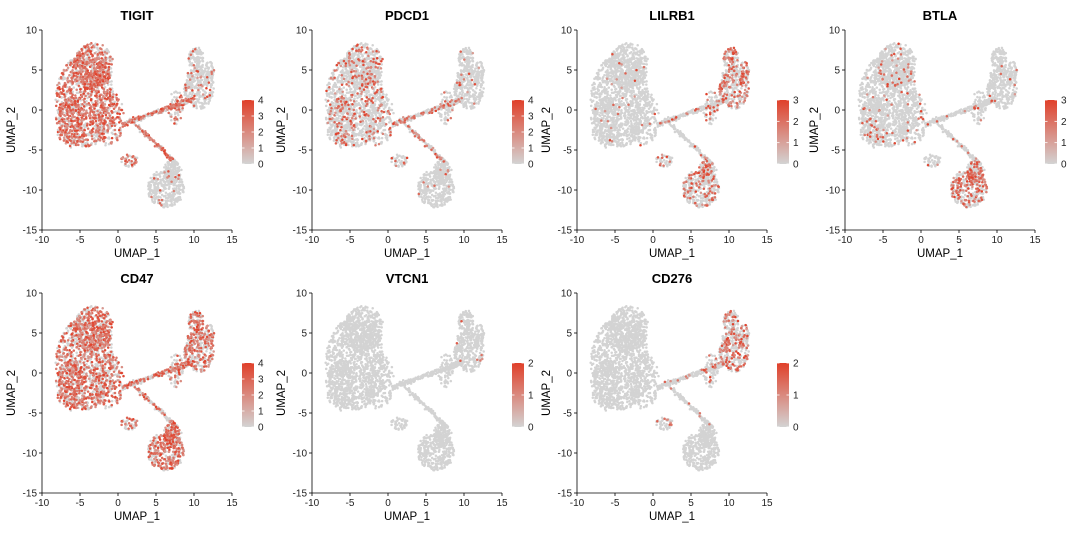 The image size is (1080, 534). What do you see at coordinates (304, 71) in the screenshot?
I see `y-tick-label: 5` at bounding box center [304, 71].